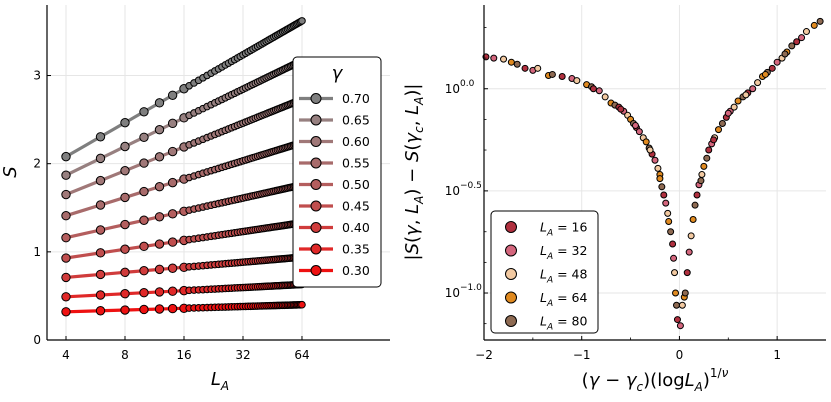  What do you see at coordinates (467, 84) in the screenshot?
I see `right-y-tick-exponent: 0.0` at bounding box center [467, 84].